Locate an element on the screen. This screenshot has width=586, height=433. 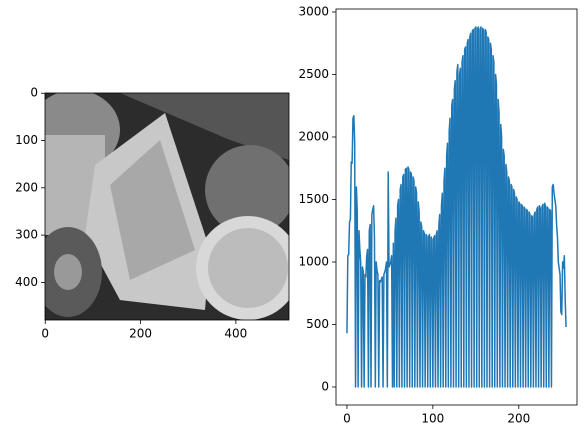
y-tick-label: 2000 is located at coordinates (313, 137).